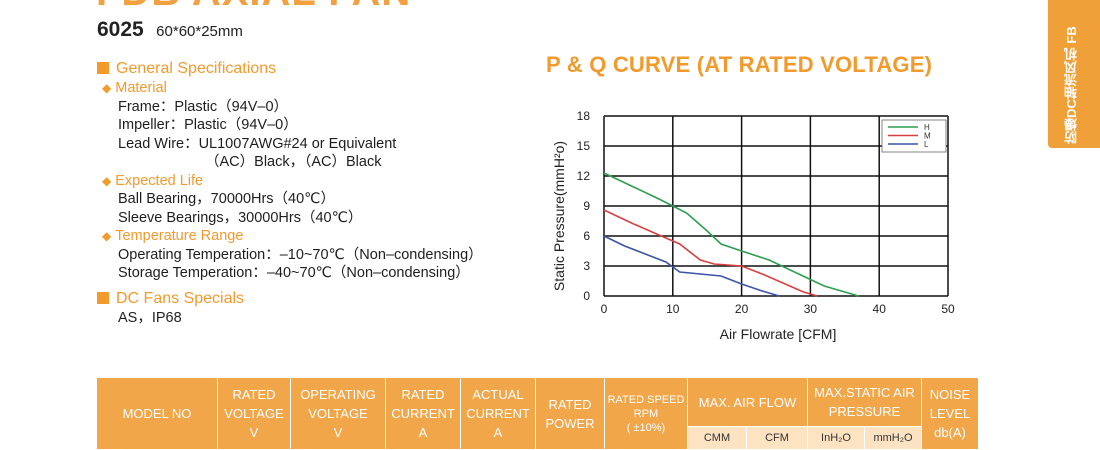 The image size is (1100, 450). I want to click on expected-life-heading: ◆ Expected Life, so click(153, 180).